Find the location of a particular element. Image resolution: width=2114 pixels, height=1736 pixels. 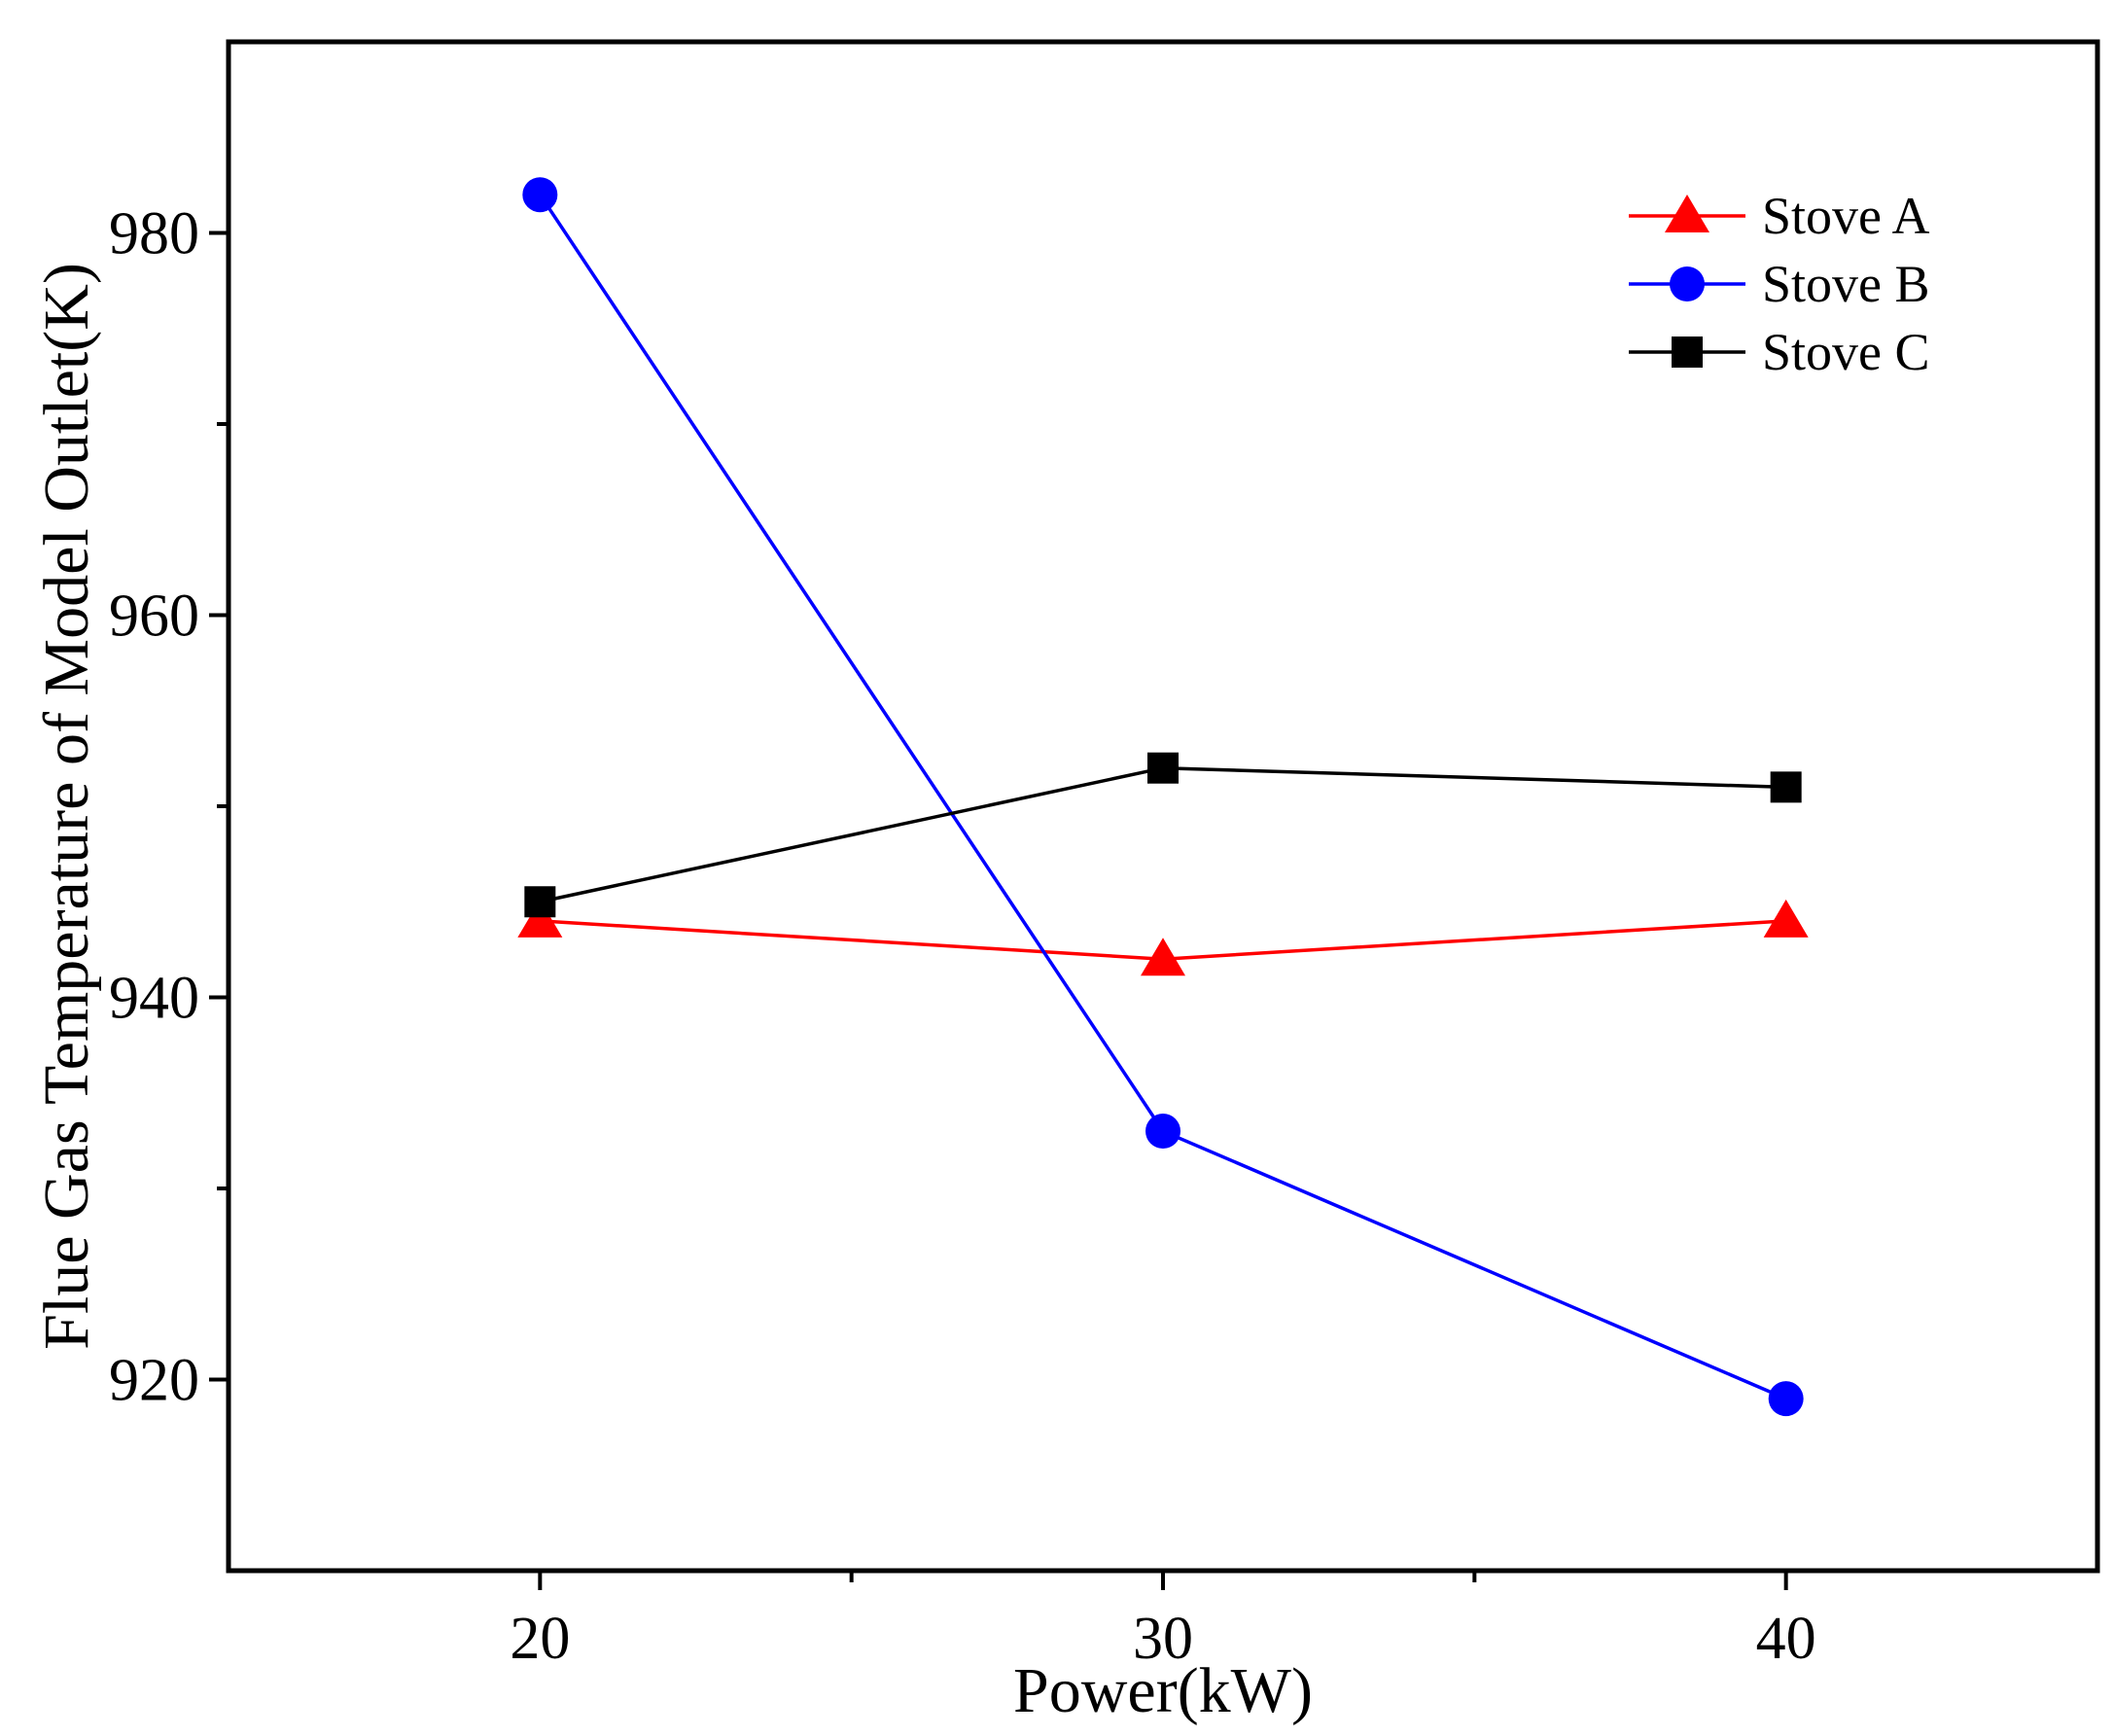

x-tick-label: 30 is located at coordinates (1163, 1639).